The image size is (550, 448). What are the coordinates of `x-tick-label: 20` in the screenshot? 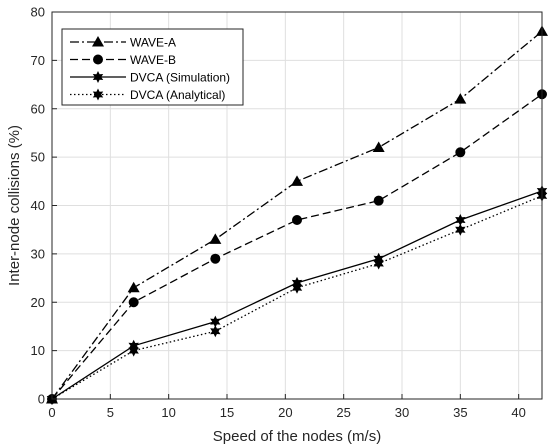 It's located at (285, 412).